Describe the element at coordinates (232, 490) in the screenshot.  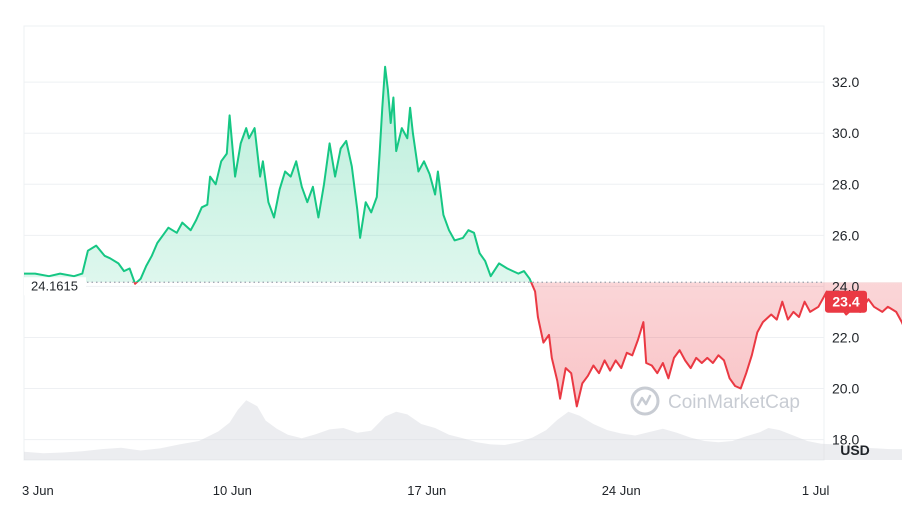
I see `x-tick-label: 10 Jun` at that location.